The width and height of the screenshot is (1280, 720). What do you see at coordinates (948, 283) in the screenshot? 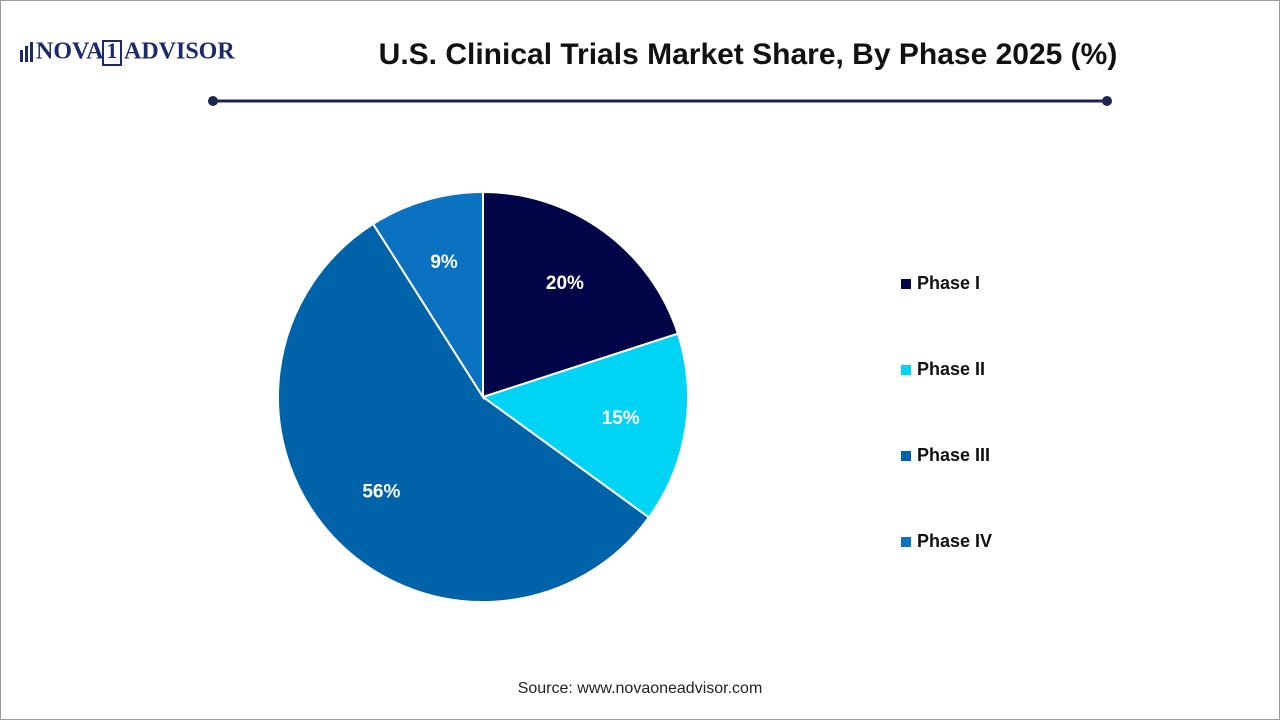
I see `legend-label: Phase I` at bounding box center [948, 283].